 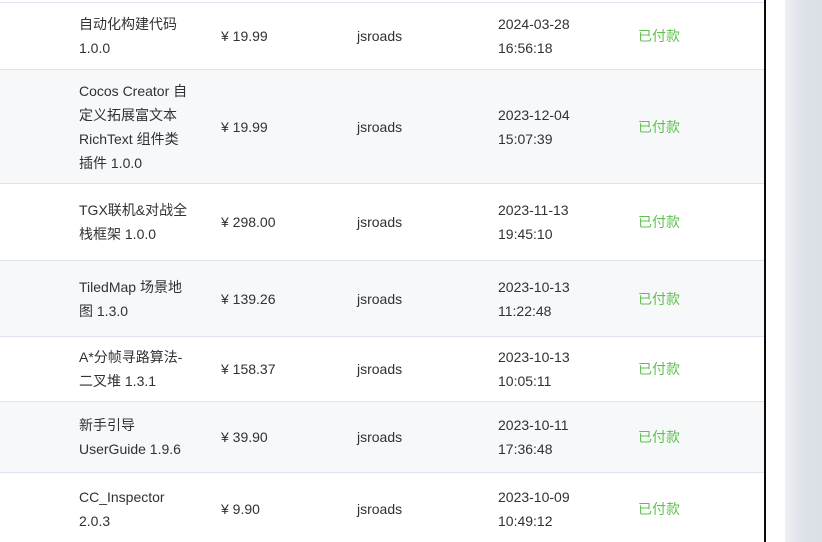 What do you see at coordinates (130, 437) in the screenshot?
I see `order-name-cell: 新手引导 UserGuide 1.9.6` at bounding box center [130, 437].